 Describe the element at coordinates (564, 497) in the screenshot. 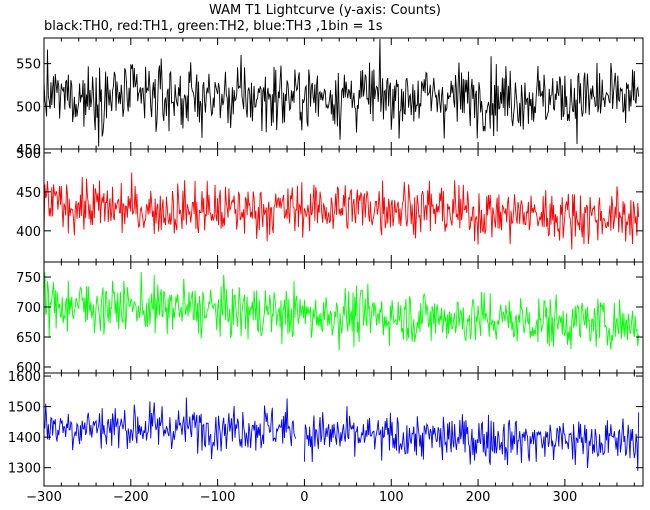

I see `x-tick-label: 300` at that location.